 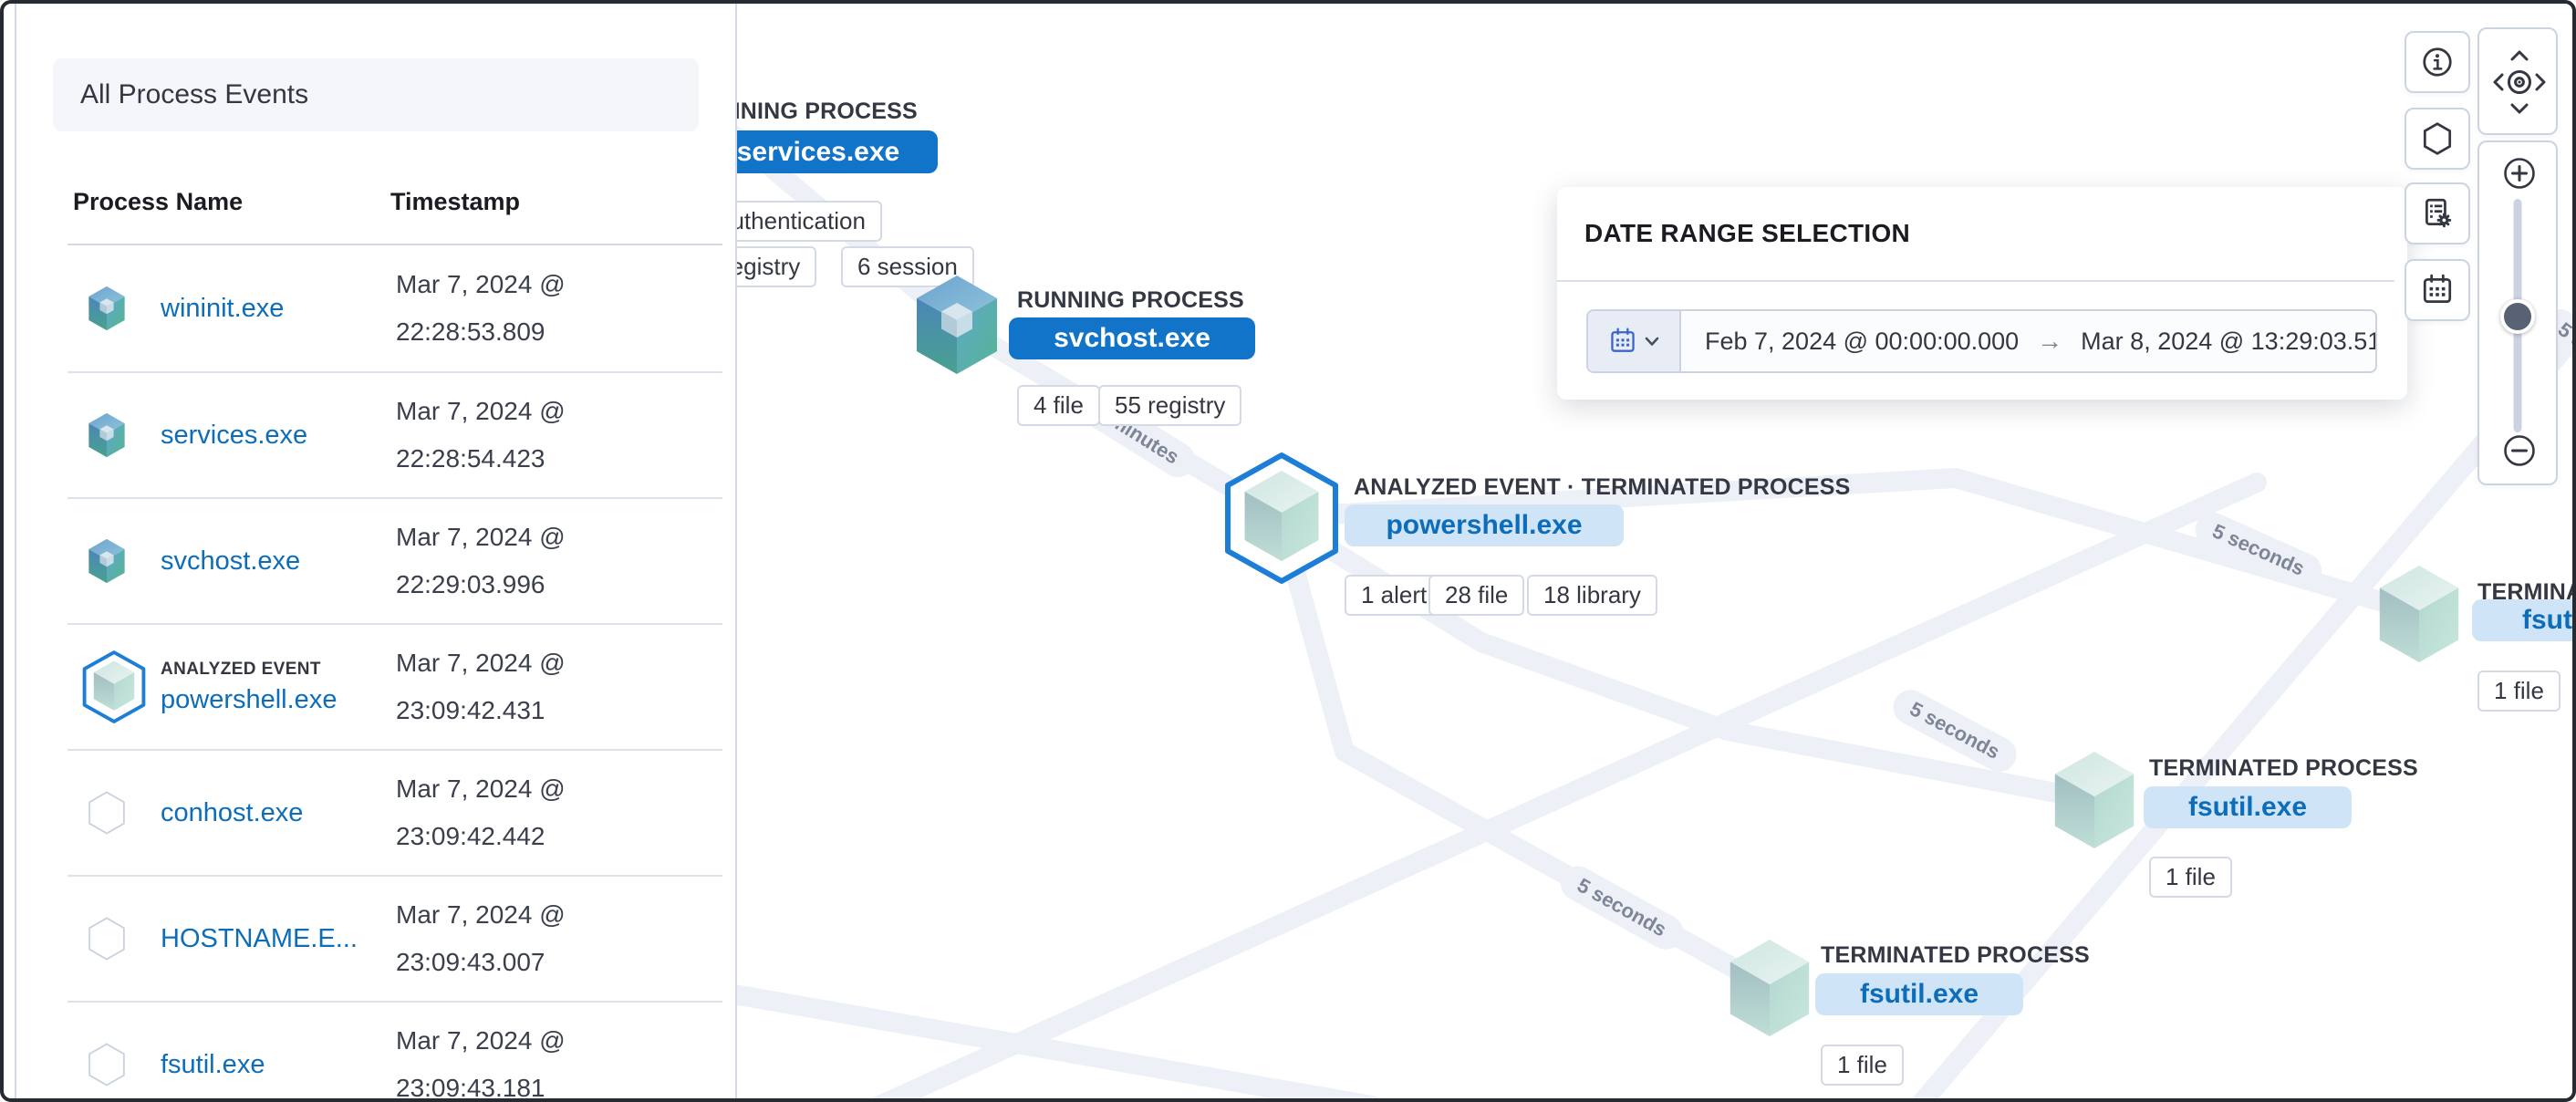 What do you see at coordinates (1058, 405) in the screenshot?
I see `event-count-badge: 4 file` at bounding box center [1058, 405].